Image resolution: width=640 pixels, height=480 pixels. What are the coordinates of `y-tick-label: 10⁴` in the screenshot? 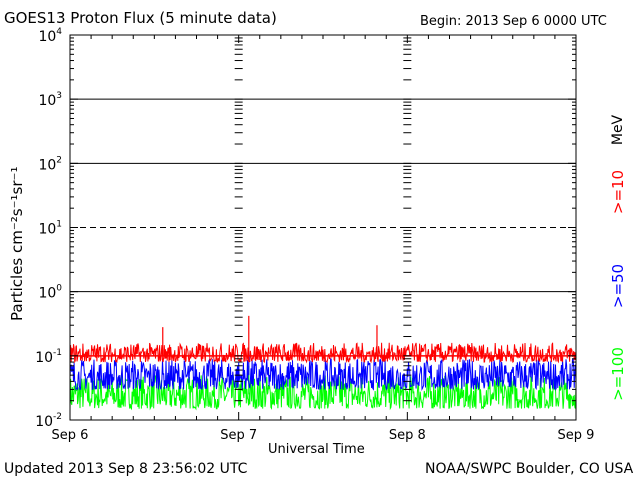 It's located at (50, 36).